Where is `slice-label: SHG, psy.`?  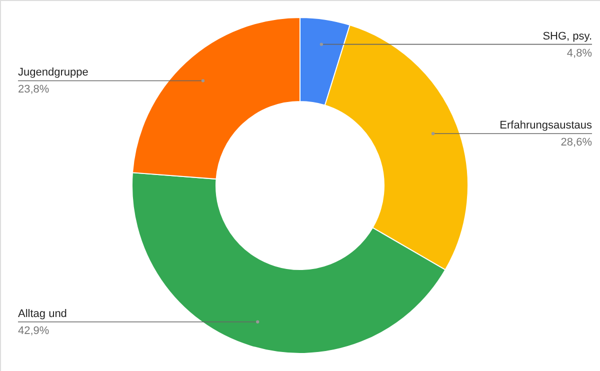
slice-label: SHG, psy. is located at coordinates (567, 36).